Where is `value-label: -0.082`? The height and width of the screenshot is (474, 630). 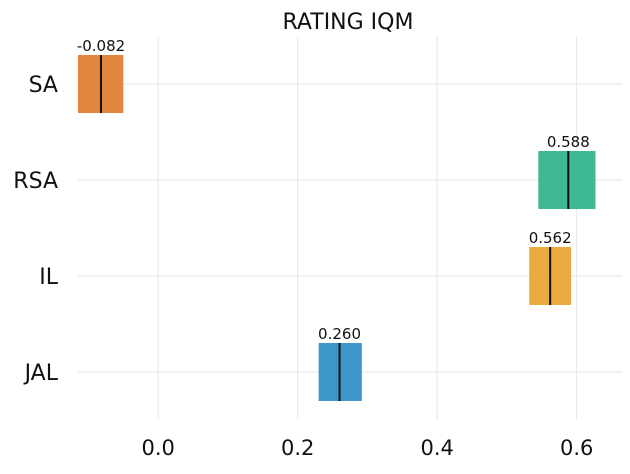 value-label: -0.082 is located at coordinates (101, 46).